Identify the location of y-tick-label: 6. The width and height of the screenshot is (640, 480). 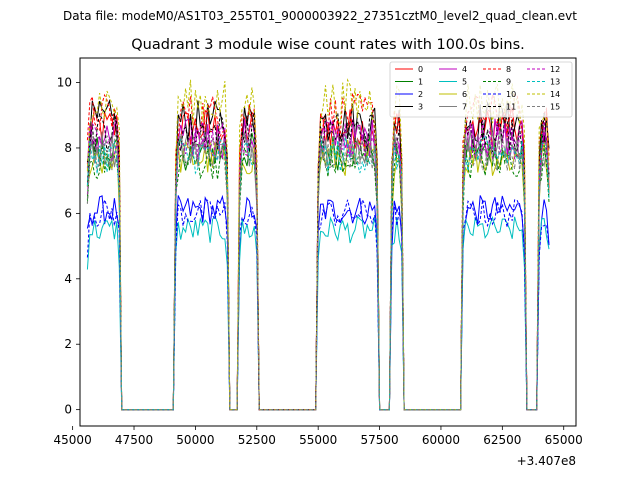
(68, 213).